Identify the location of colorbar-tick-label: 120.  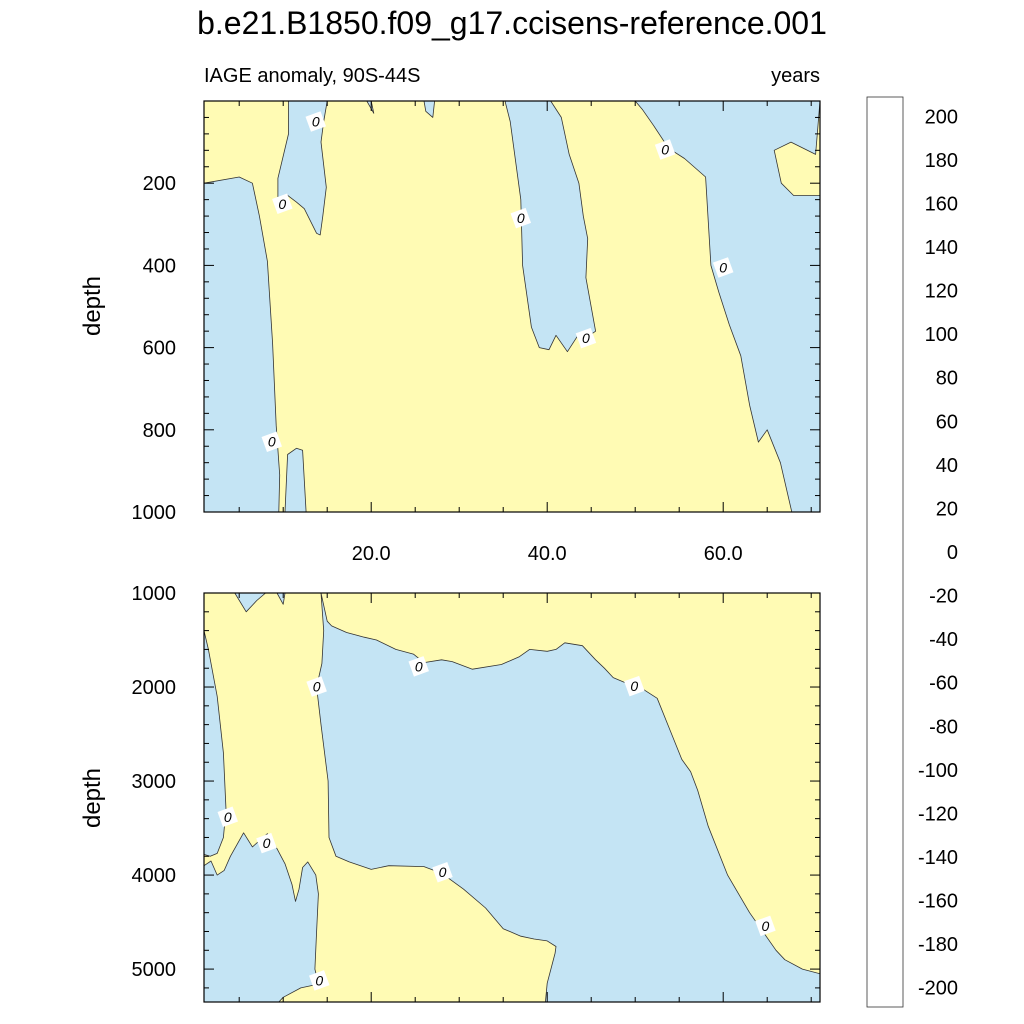
(941, 292).